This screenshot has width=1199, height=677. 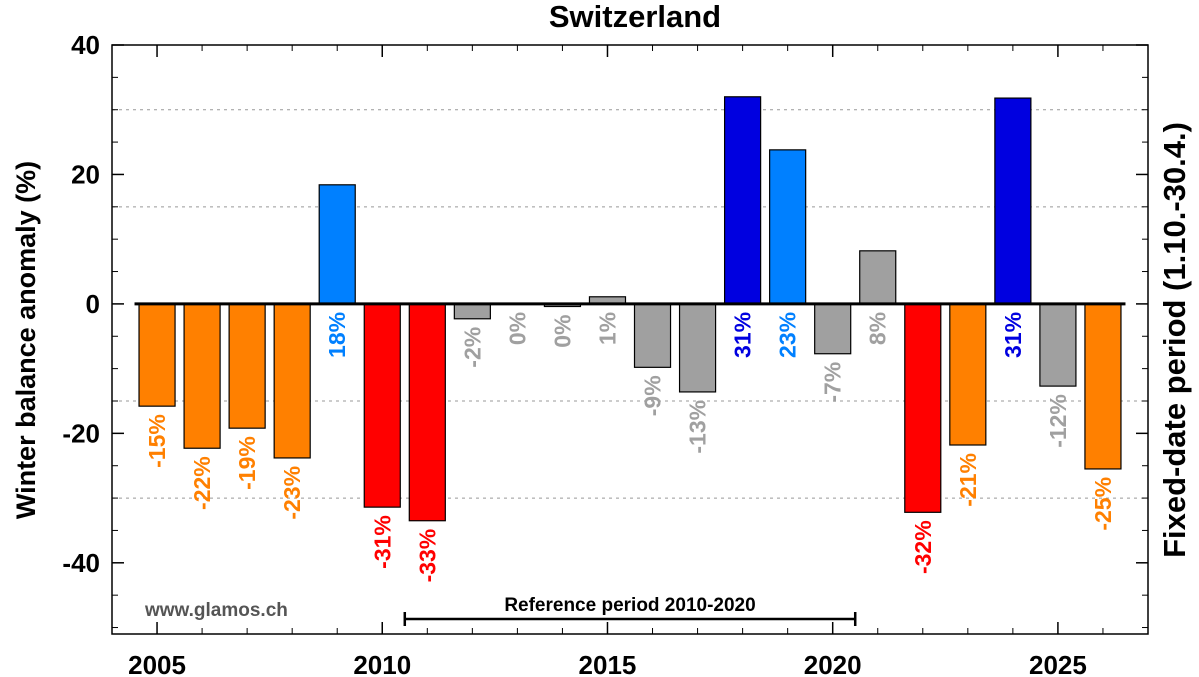 I want to click on reference-period-label: Reference period 2010-2020, so click(x=629, y=605).